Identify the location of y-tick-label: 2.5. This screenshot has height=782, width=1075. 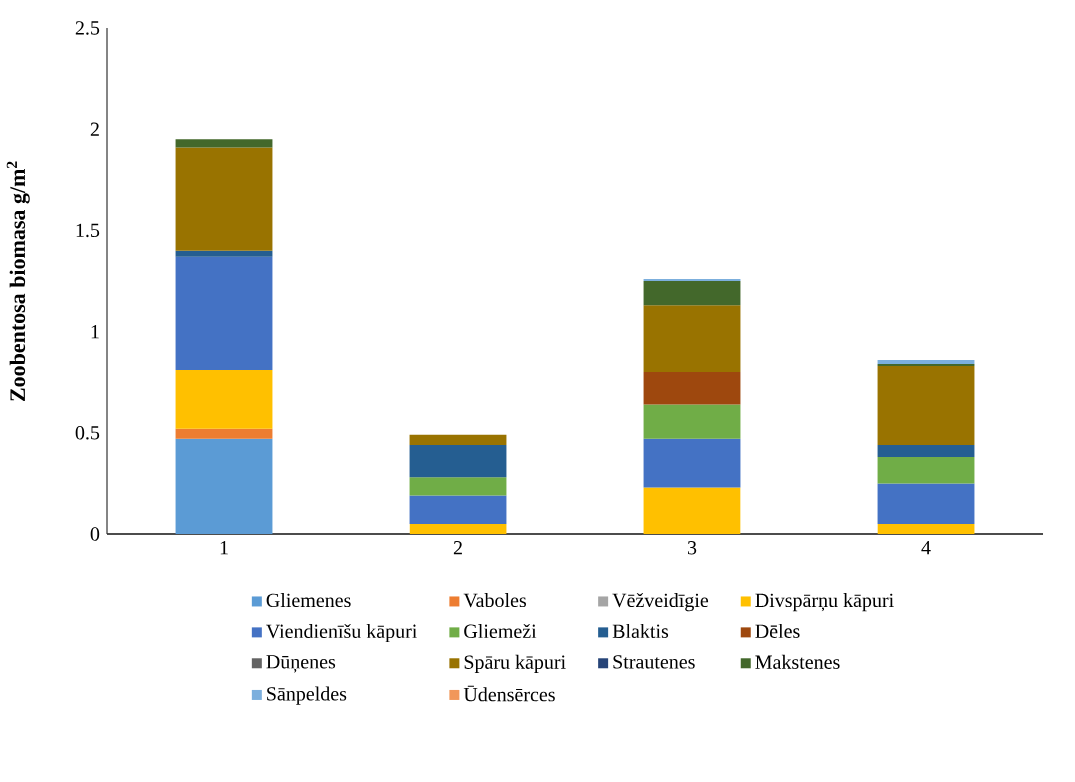
(87, 28).